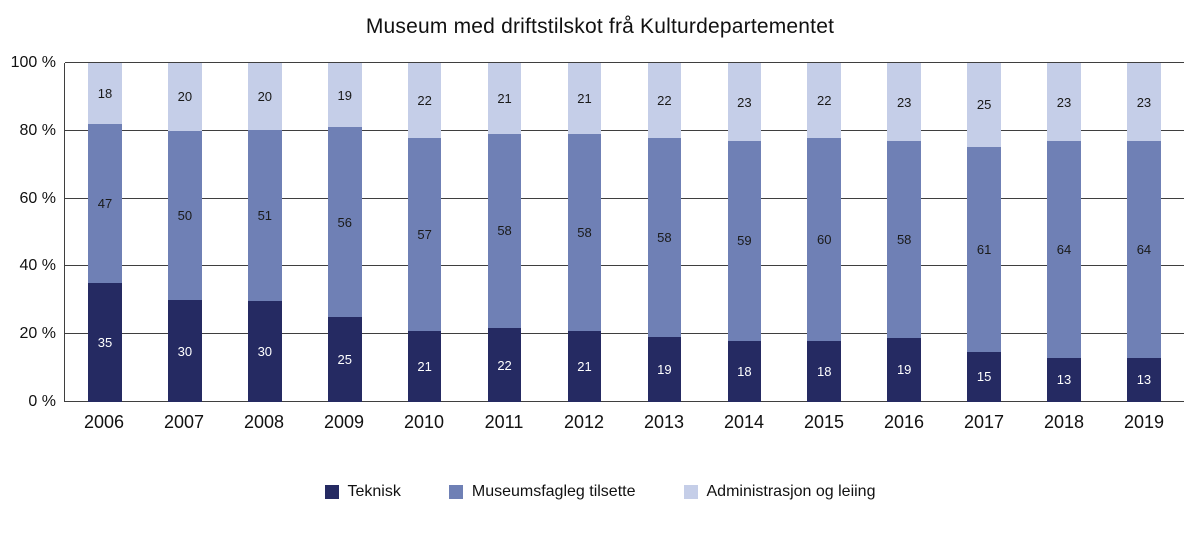 Image resolution: width=1200 pixels, height=539 pixels. Describe the element at coordinates (1144, 380) in the screenshot. I see `segment-value-label: 13` at that location.